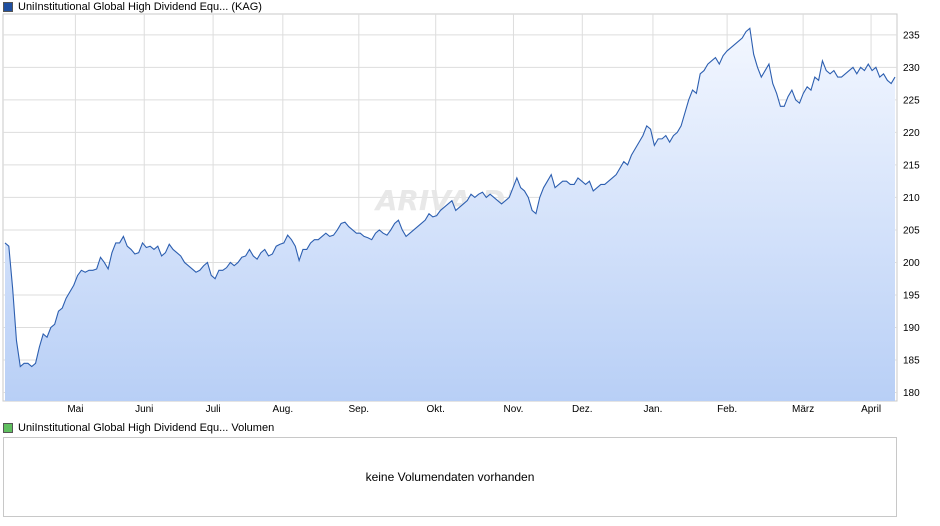 Image resolution: width=940 pixels, height=526 pixels. What do you see at coordinates (911, 35) in the screenshot?
I see `y-tick-label: 235` at bounding box center [911, 35].